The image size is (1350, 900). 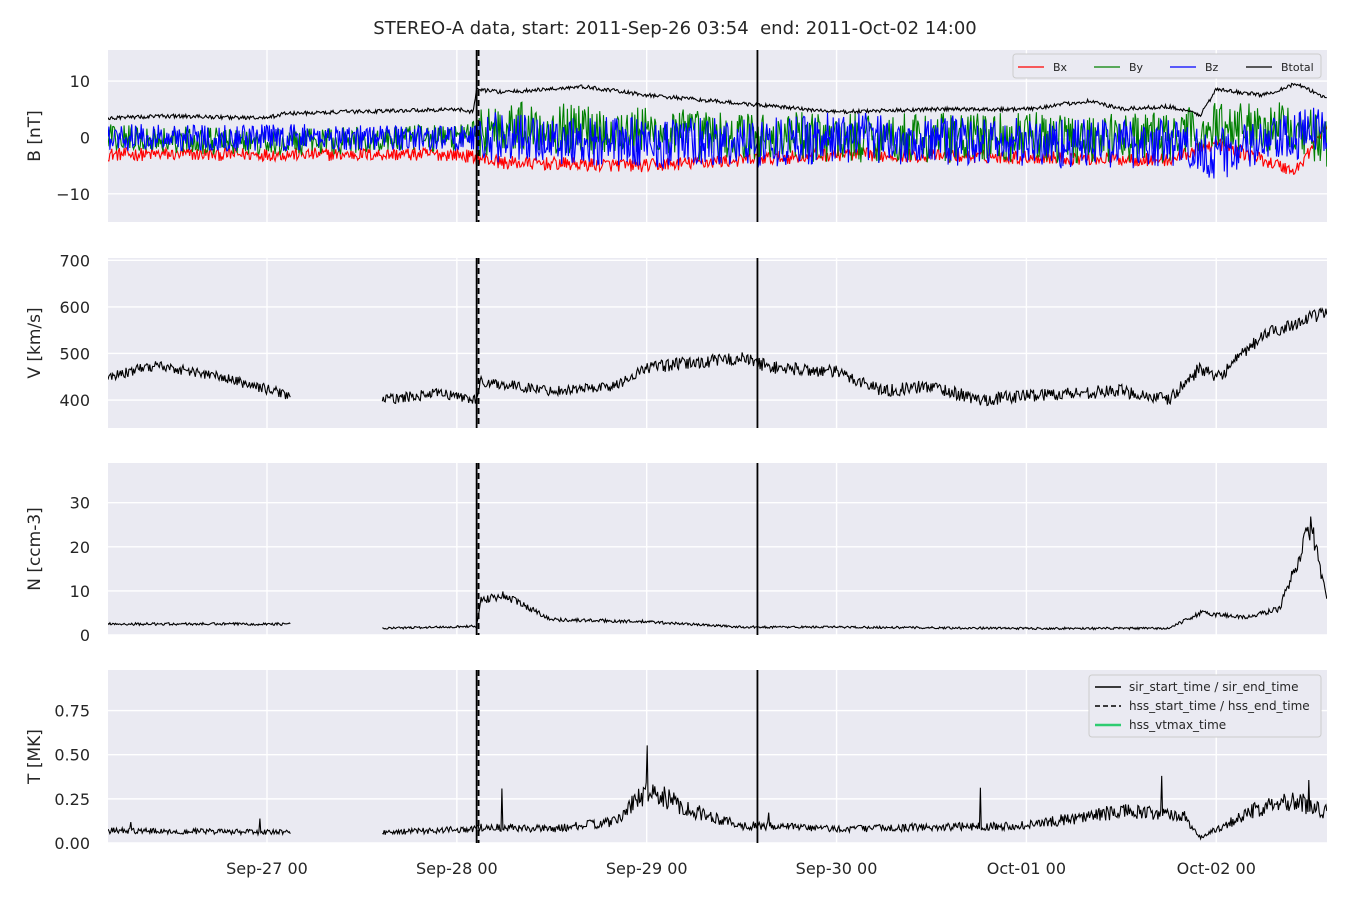 I want to click on series-bz-line, so click(x=717, y=143).